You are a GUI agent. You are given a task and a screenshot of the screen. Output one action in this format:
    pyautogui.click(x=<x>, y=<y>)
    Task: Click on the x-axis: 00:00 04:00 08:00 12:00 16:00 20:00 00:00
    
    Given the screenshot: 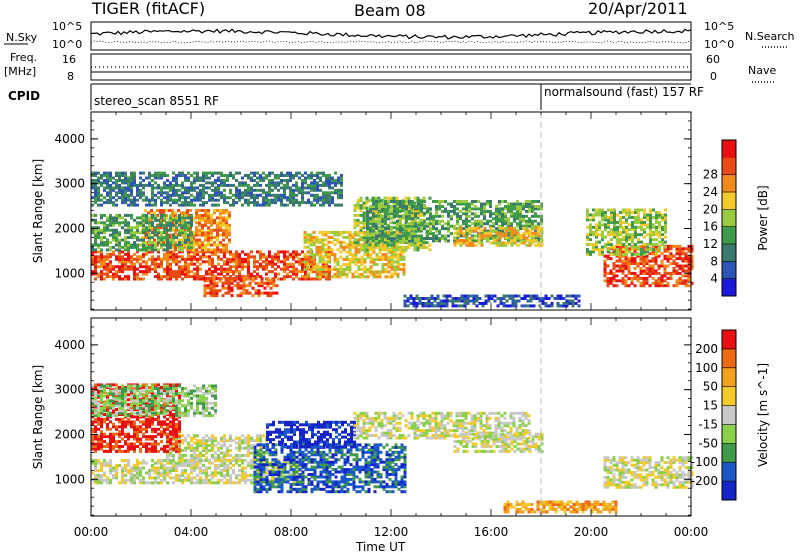 What is the action you would take?
    pyautogui.click(x=391, y=532)
    